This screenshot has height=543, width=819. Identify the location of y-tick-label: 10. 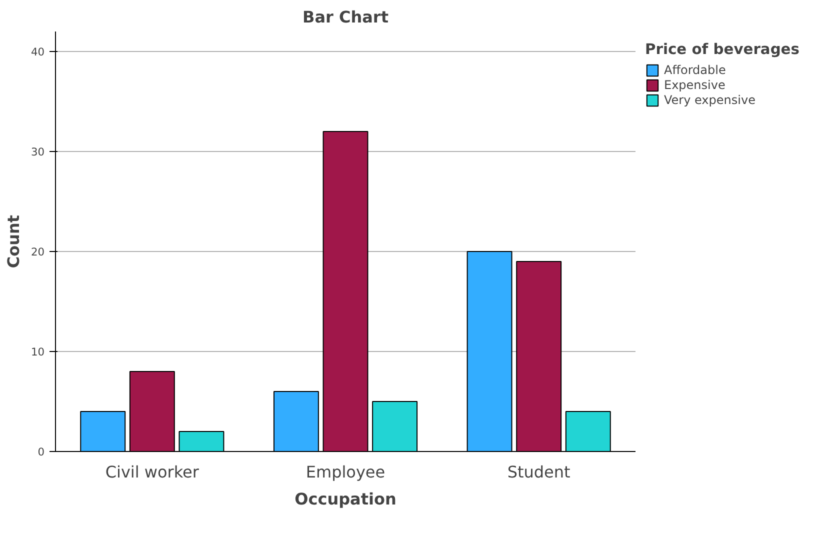
(37, 352).